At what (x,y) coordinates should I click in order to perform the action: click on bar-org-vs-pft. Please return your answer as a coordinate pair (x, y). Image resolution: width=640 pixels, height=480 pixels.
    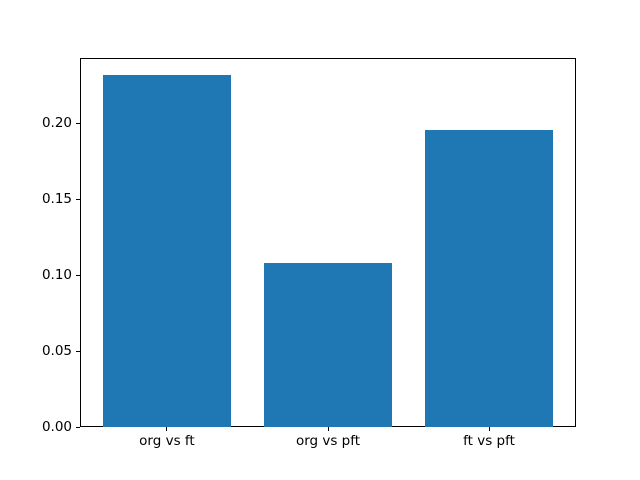
    Looking at the image, I should click on (328, 345).